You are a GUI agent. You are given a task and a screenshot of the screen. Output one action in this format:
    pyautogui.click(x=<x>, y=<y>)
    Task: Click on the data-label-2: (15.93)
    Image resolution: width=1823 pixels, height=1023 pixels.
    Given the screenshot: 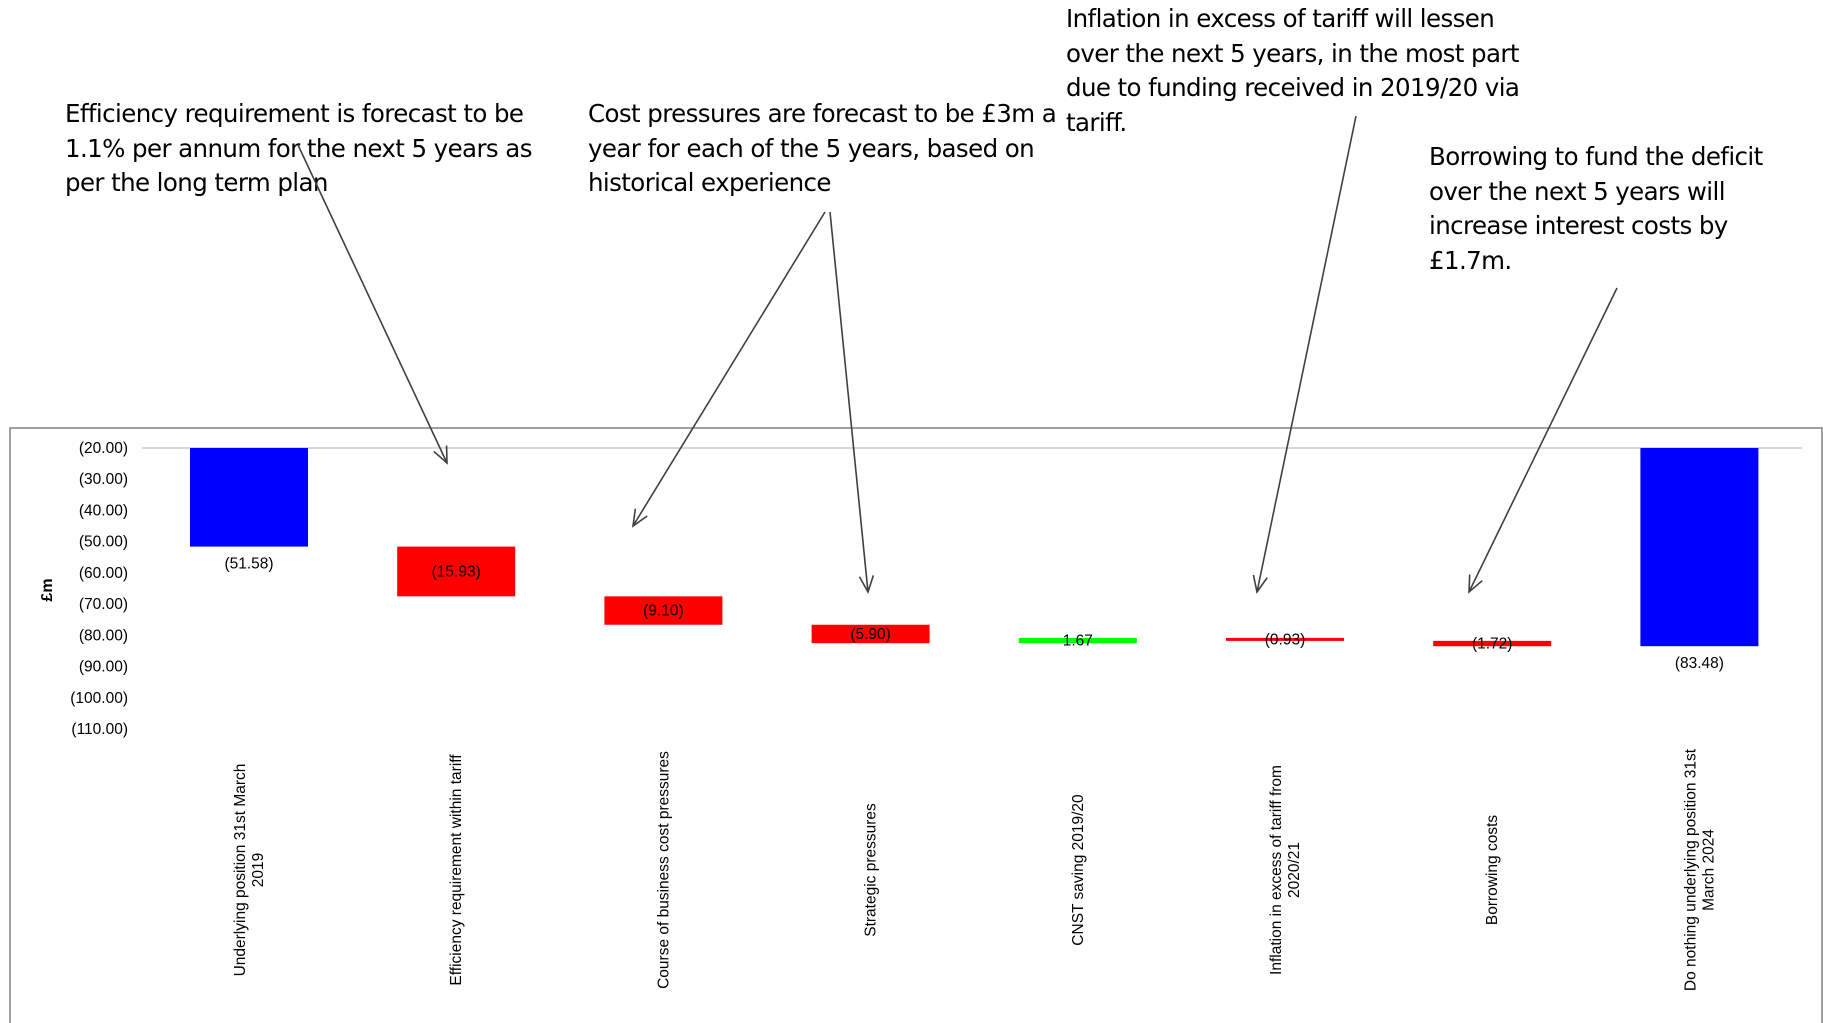 What is the action you would take?
    pyautogui.click(x=456, y=571)
    